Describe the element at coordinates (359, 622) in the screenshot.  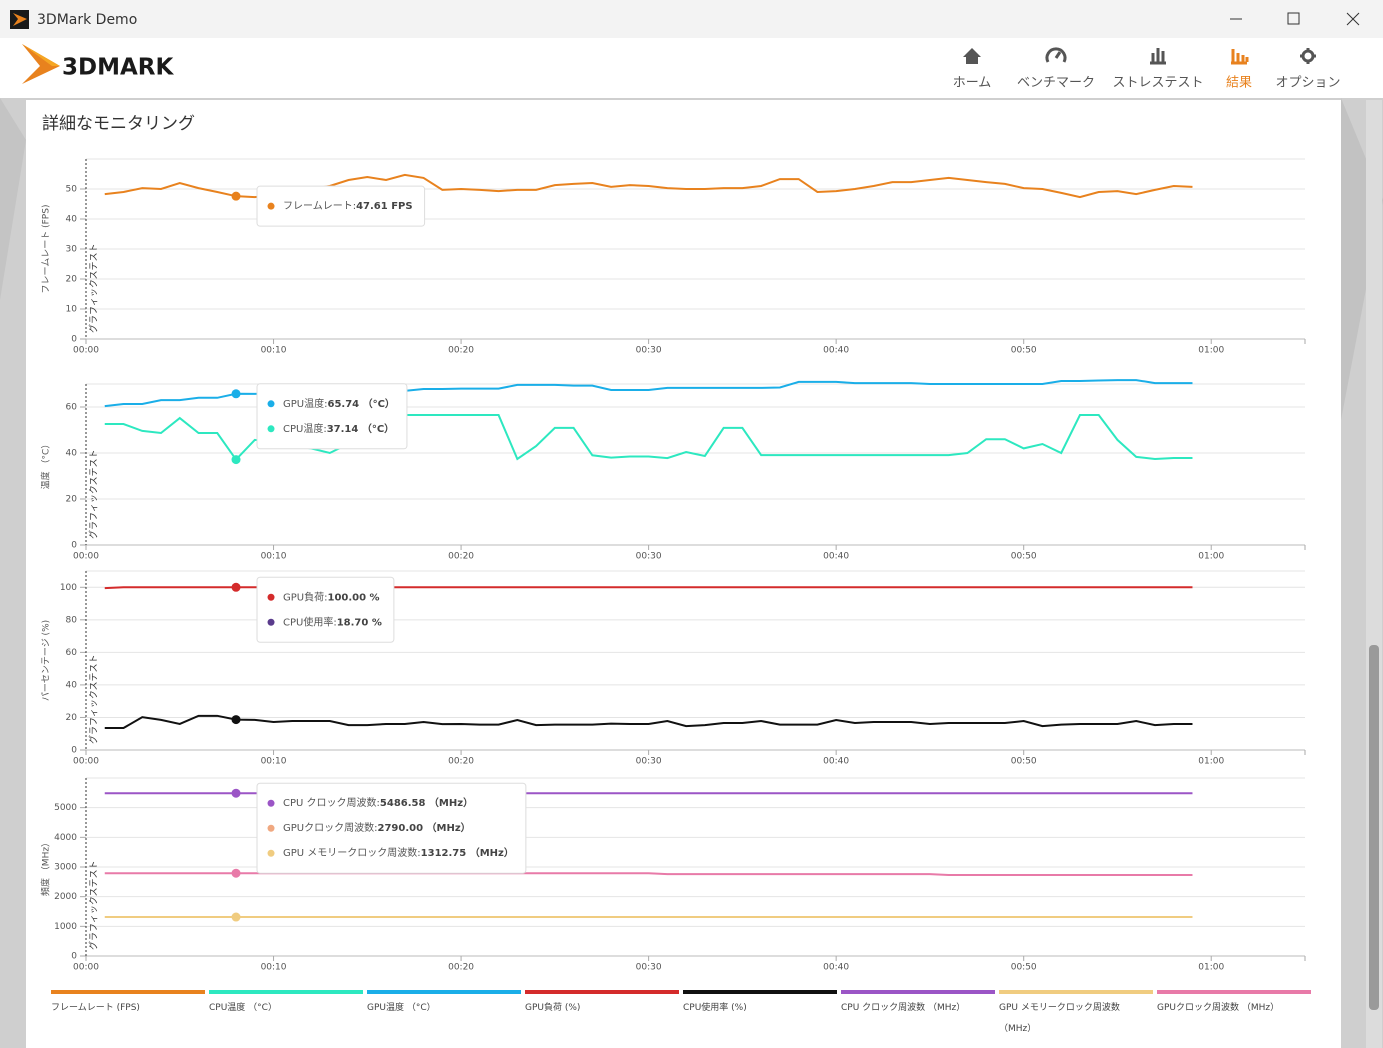
I see `tooltip-value: 18.70 %` at that location.